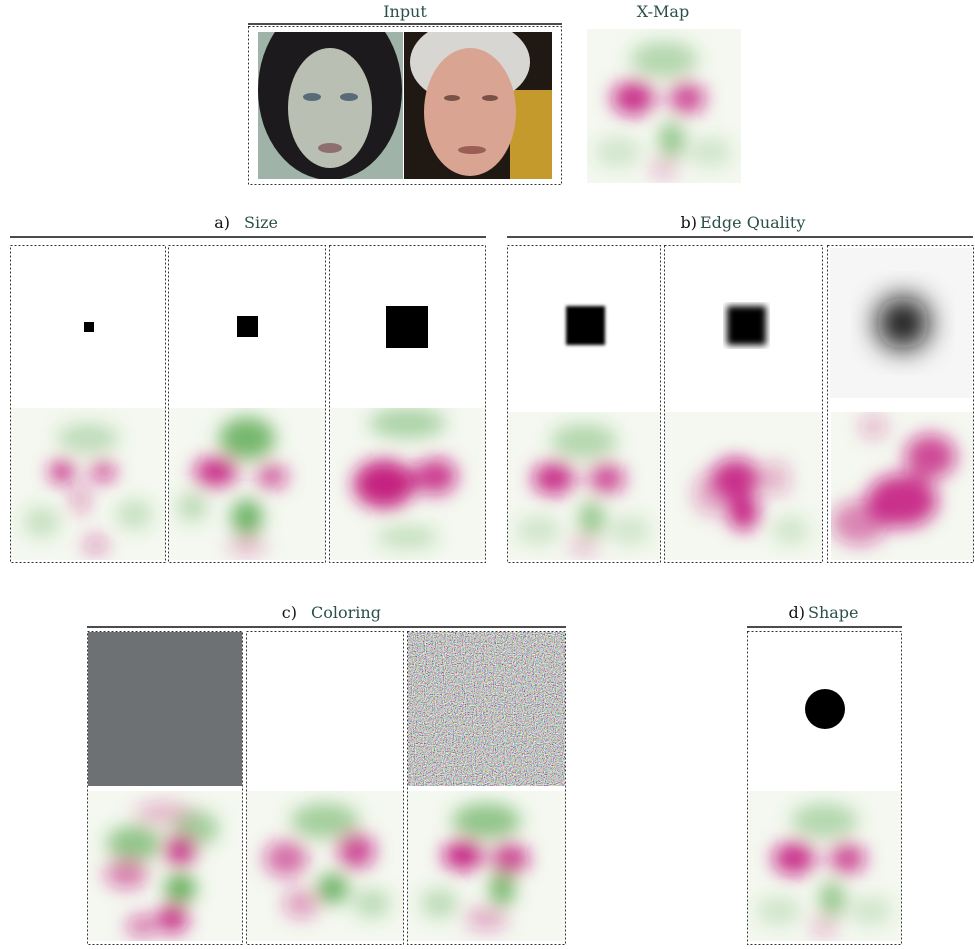  What do you see at coordinates (689, 222) in the screenshot?
I see `panel-letter: b)` at bounding box center [689, 222].